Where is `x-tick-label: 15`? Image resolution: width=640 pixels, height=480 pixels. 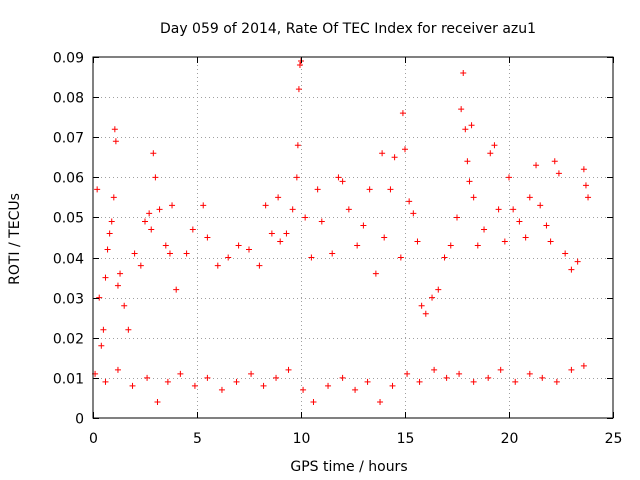
x-tick-label: 15 is located at coordinates (406, 439).